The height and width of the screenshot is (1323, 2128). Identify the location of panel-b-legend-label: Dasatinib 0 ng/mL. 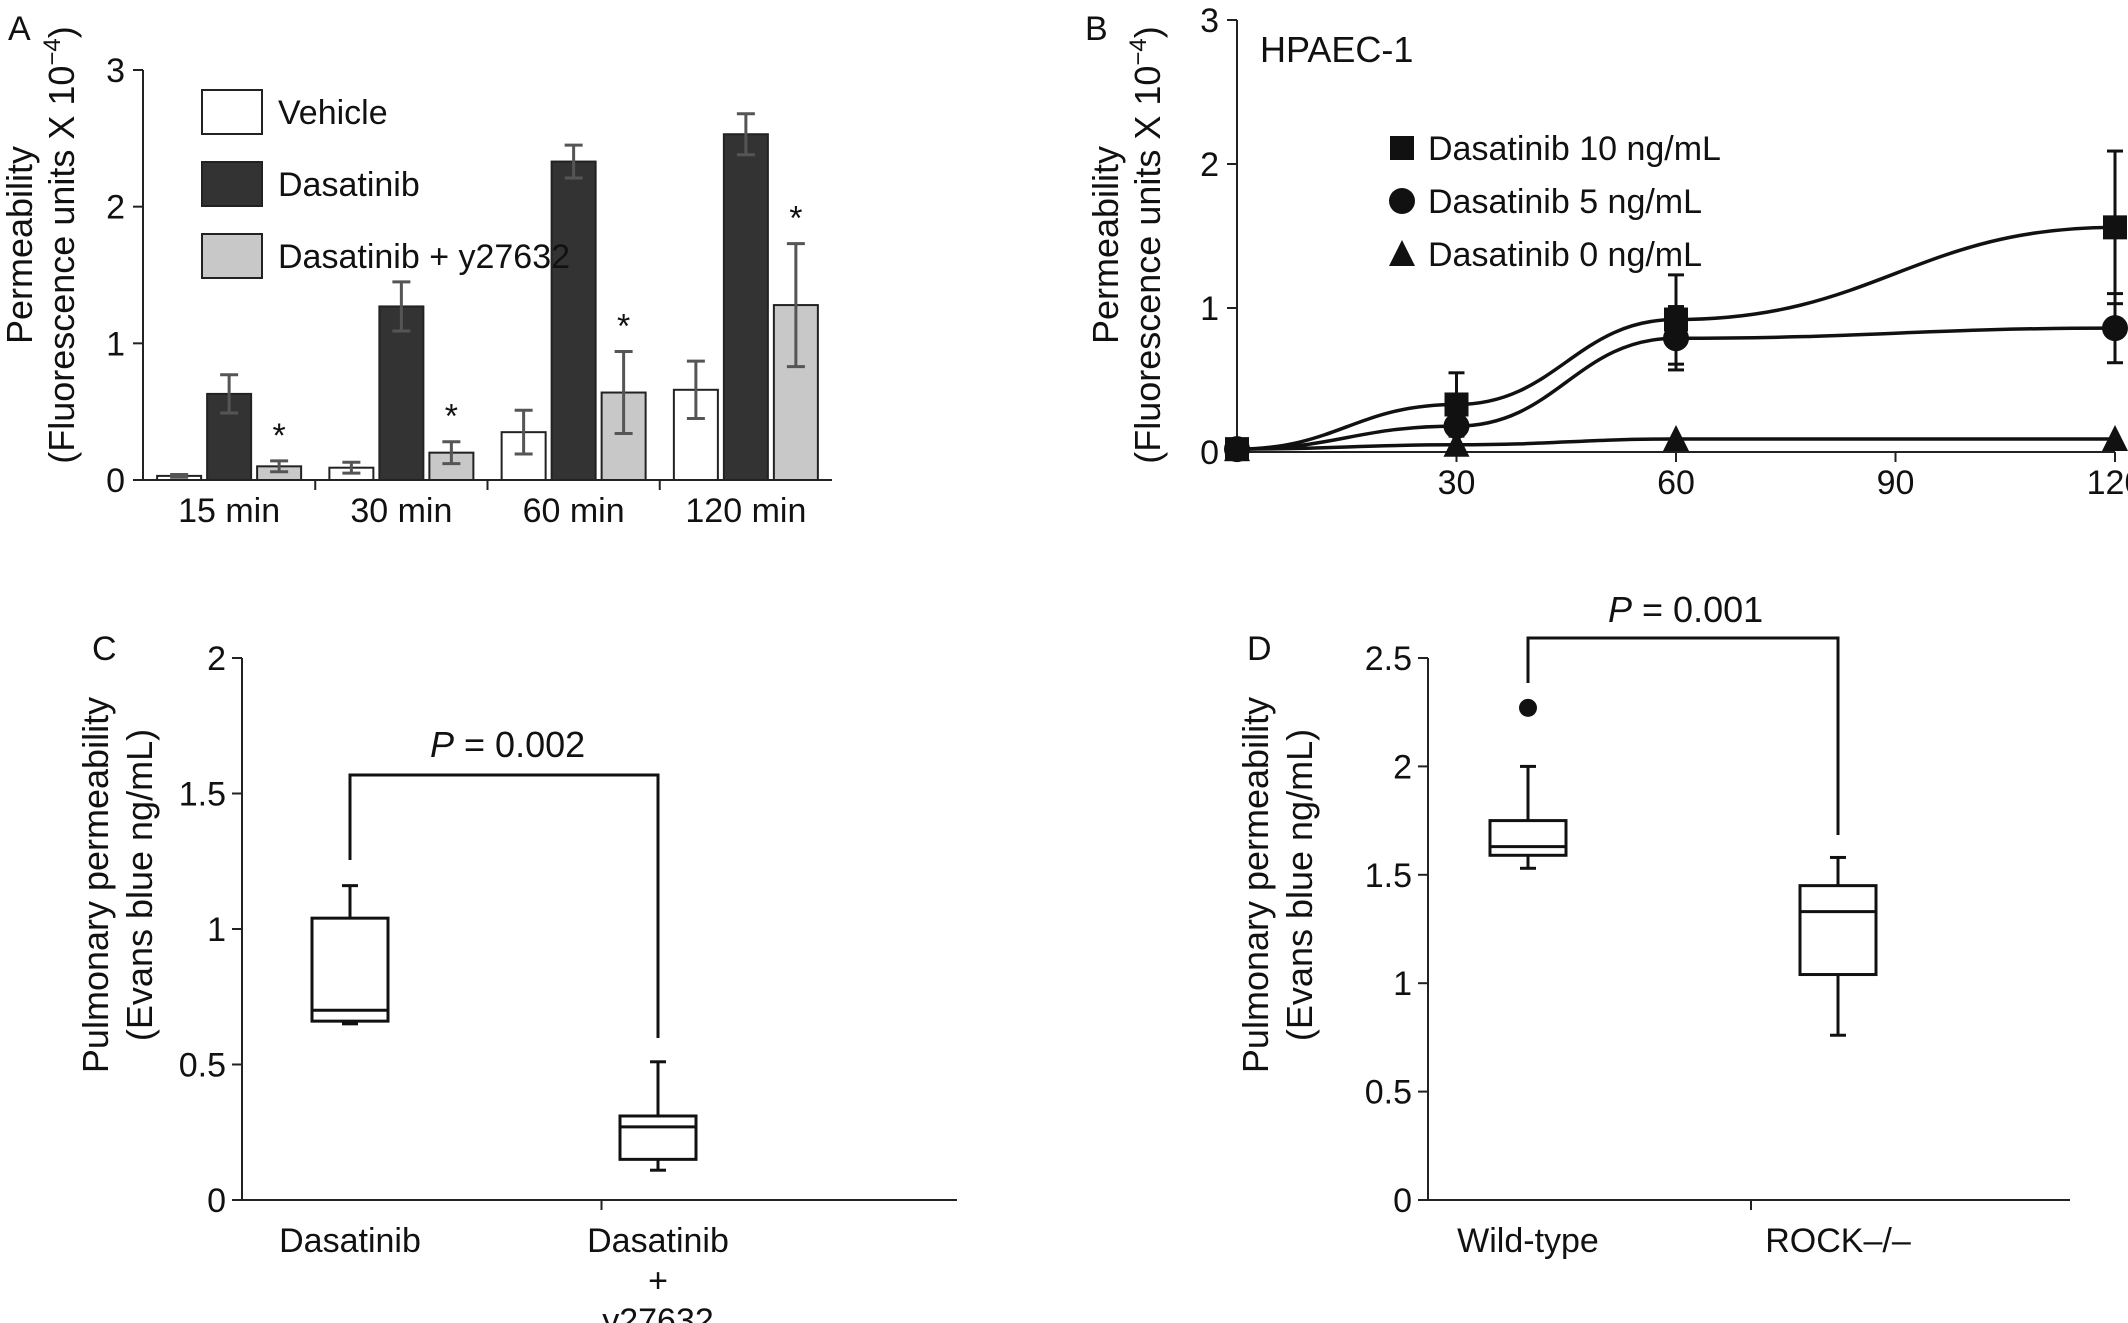
(1565, 255).